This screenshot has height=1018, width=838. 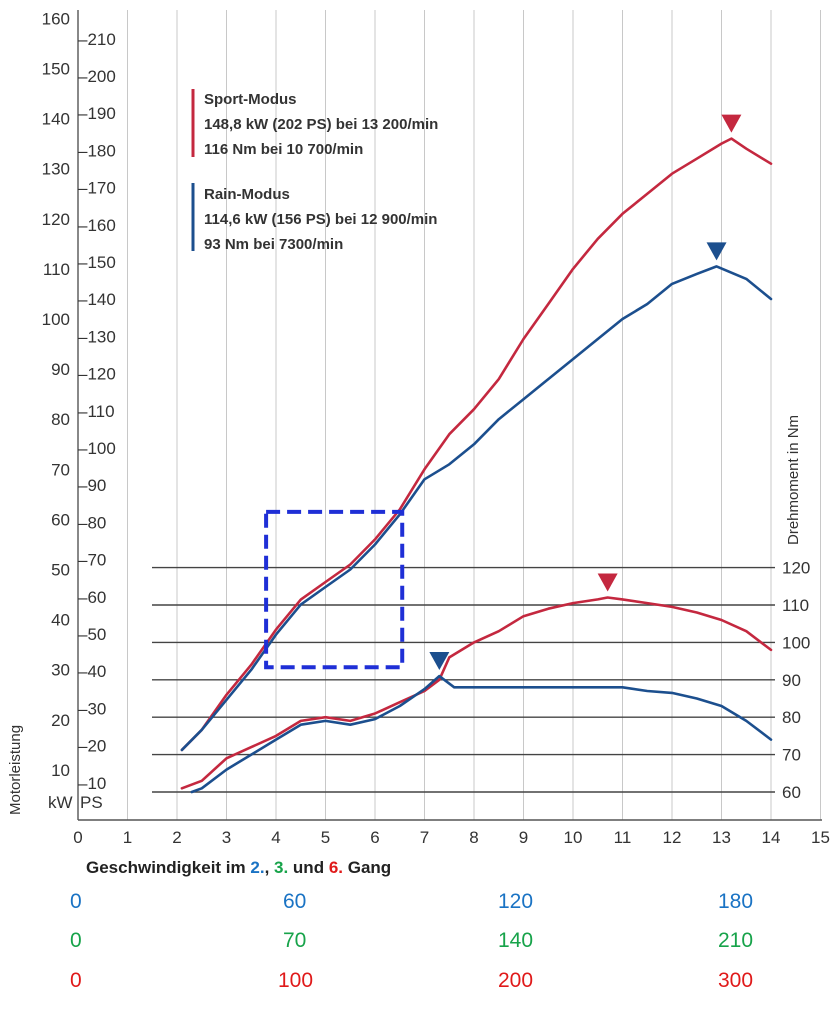 I want to click on ps-tick-label: –120, so click(x=97, y=374).